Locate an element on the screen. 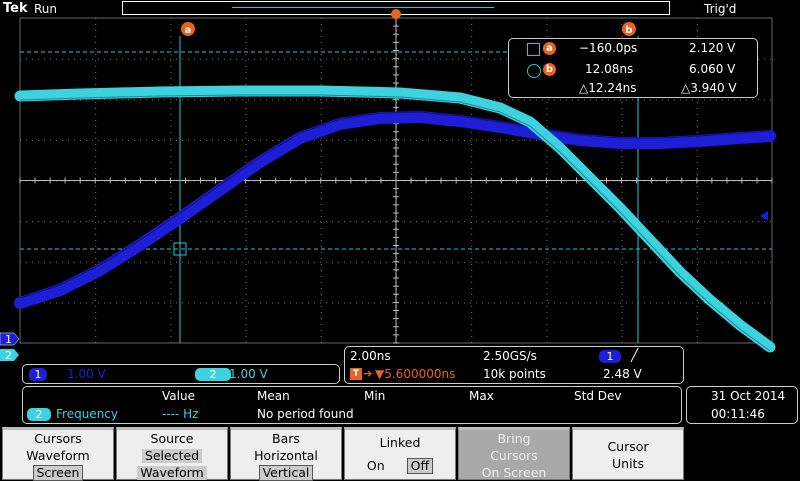 This screenshot has height=481, width=800. menu-linked: Linked On Off is located at coordinates (400, 453).